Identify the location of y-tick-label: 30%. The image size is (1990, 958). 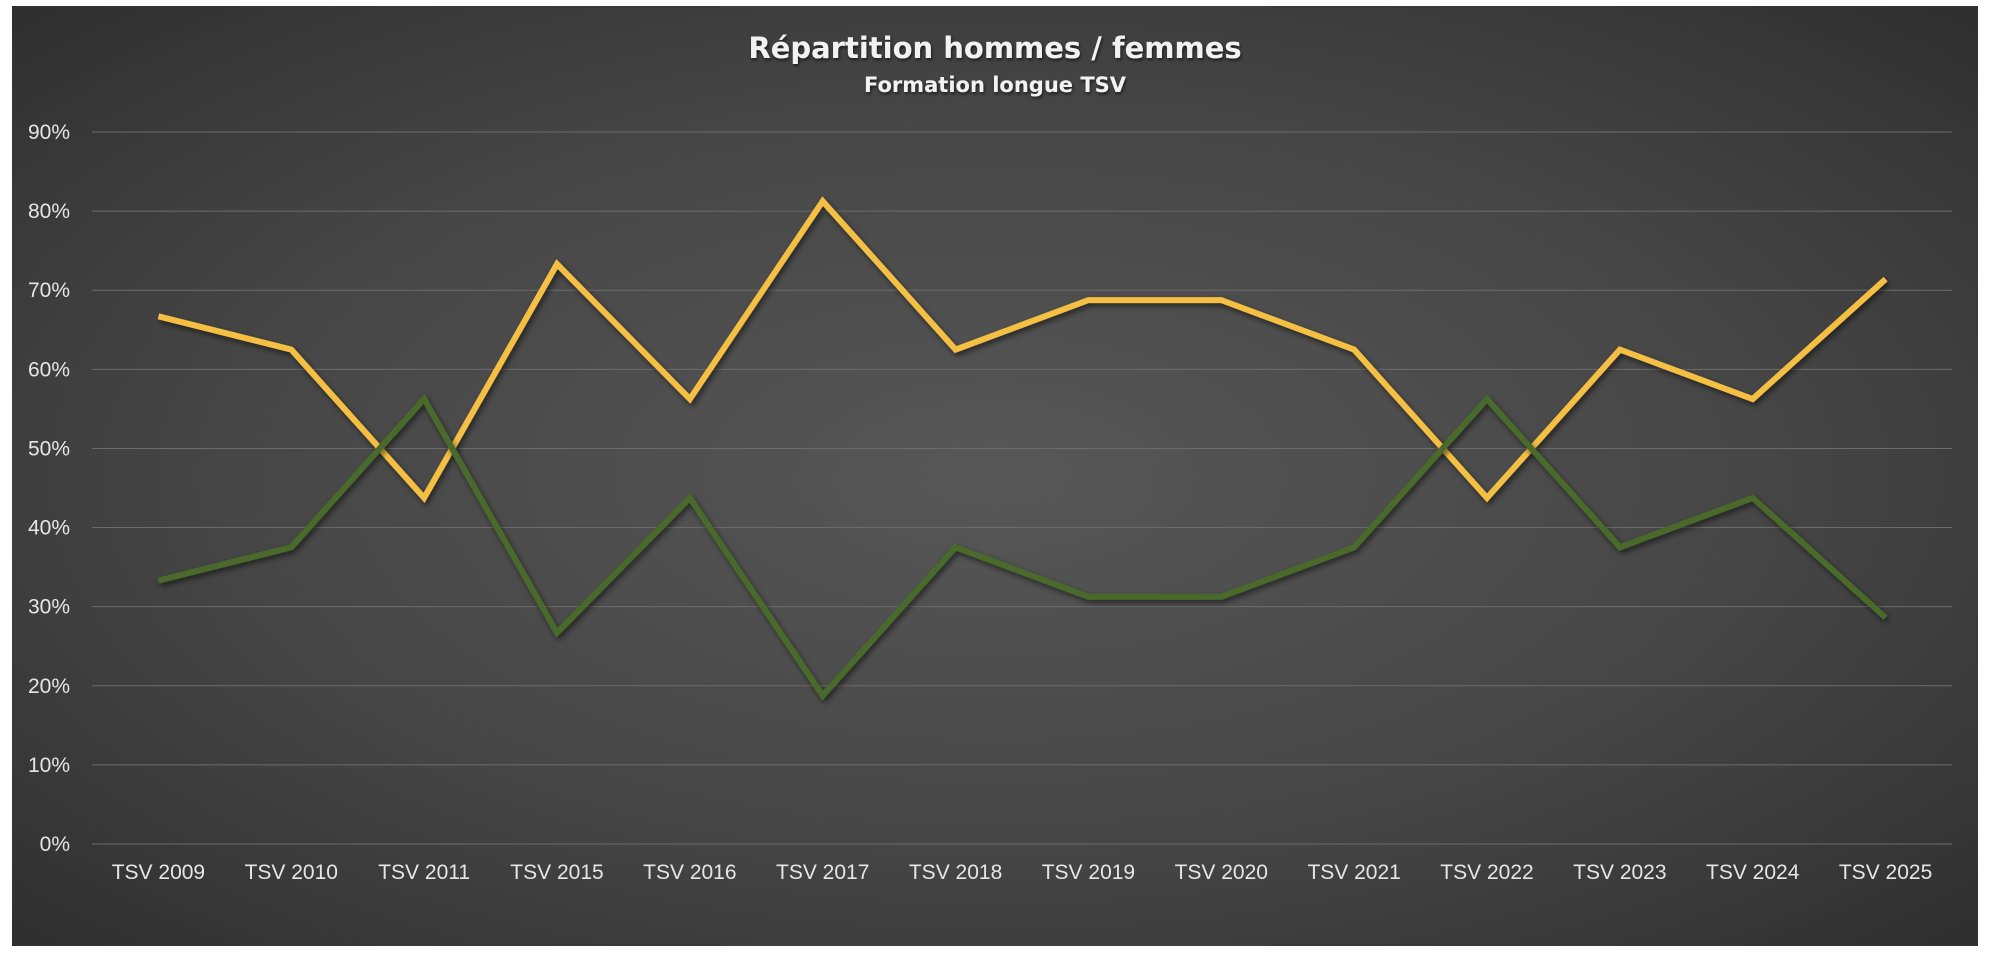
(49, 607).